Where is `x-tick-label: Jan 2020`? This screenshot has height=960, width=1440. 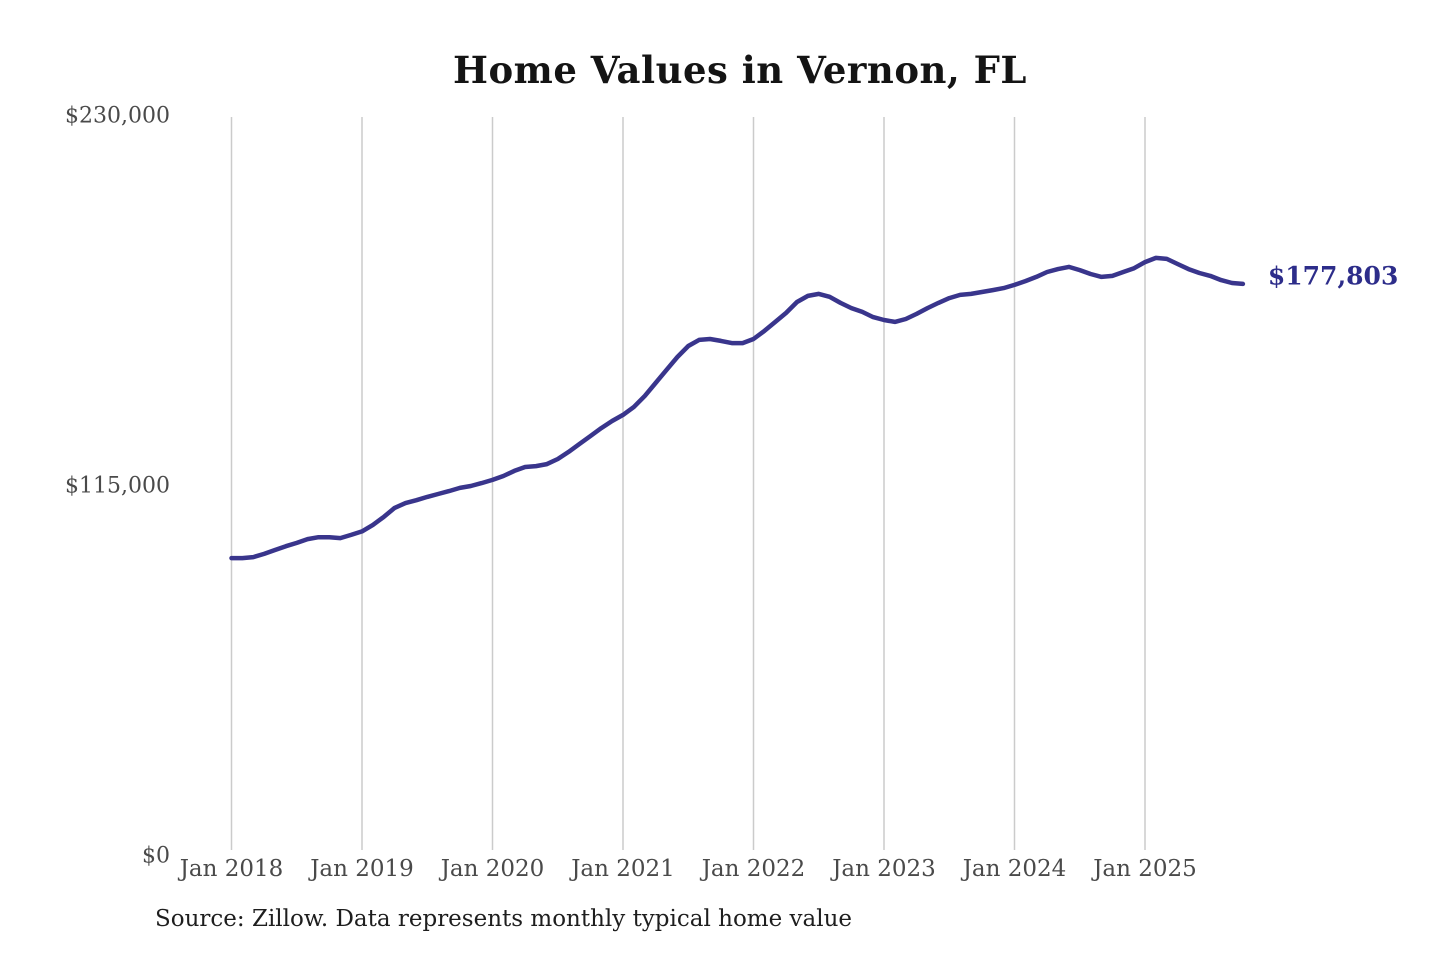
x-tick-label: Jan 2020 is located at coordinates (492, 869).